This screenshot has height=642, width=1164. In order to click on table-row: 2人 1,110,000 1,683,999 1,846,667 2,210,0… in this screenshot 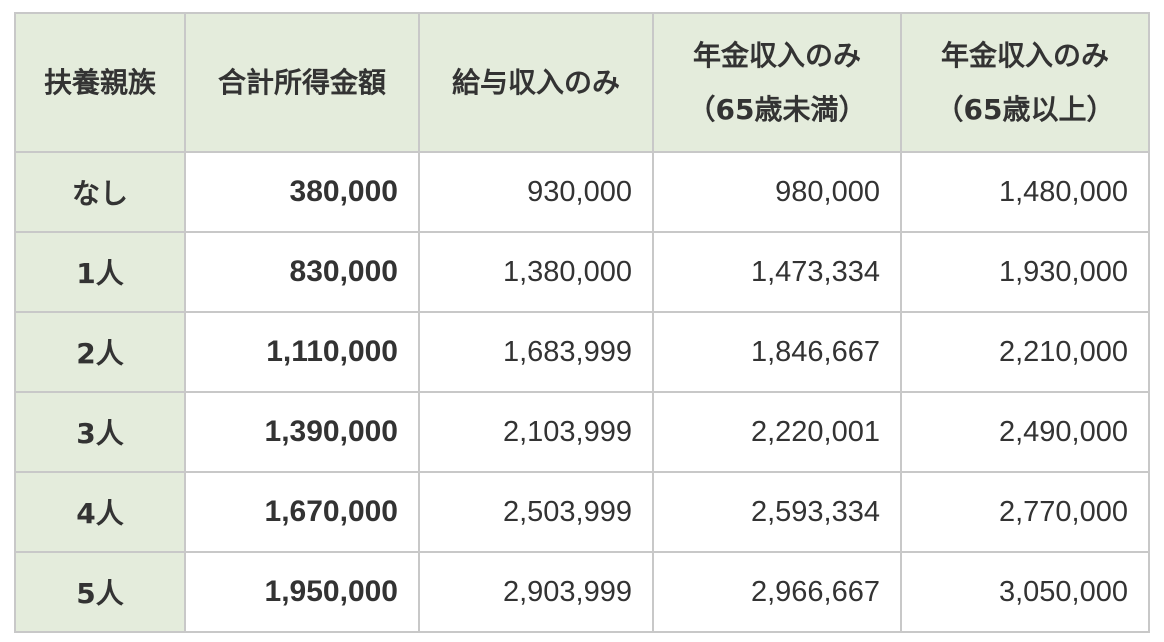, I will do `click(582, 352)`.